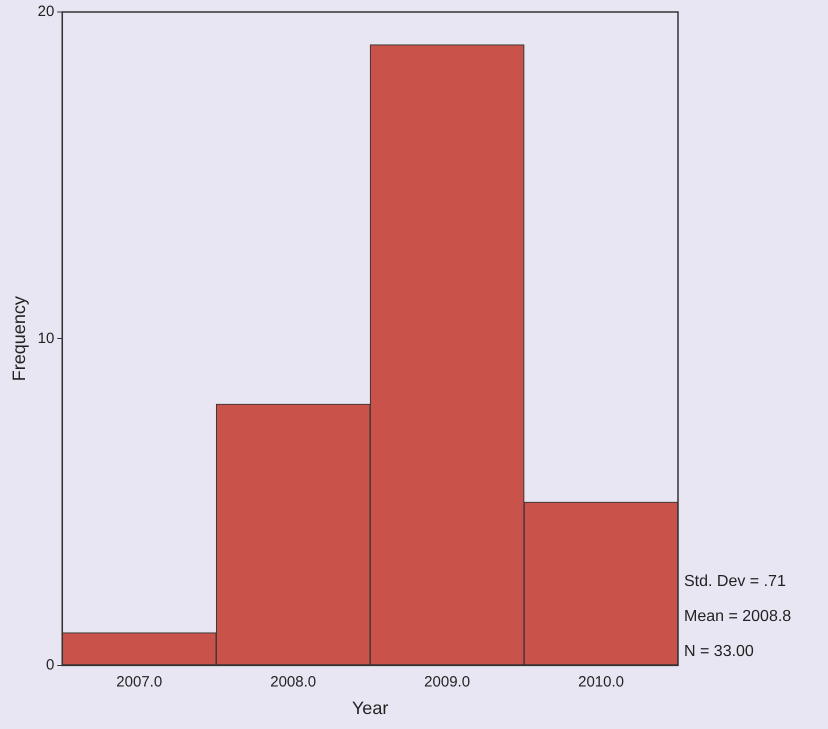 The height and width of the screenshot is (729, 828). Describe the element at coordinates (447, 682) in the screenshot. I see `x-tick-label: 2009.0` at that location.